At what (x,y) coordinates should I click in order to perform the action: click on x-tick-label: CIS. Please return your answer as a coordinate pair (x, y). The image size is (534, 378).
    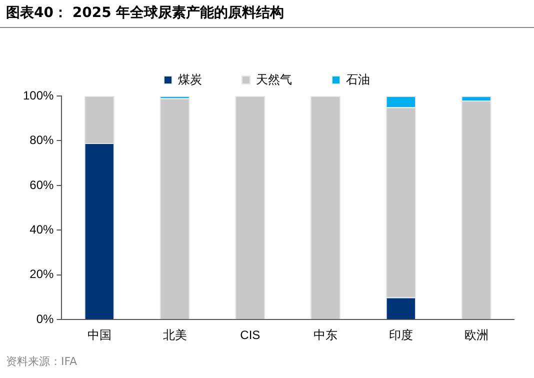
    Looking at the image, I should click on (250, 335).